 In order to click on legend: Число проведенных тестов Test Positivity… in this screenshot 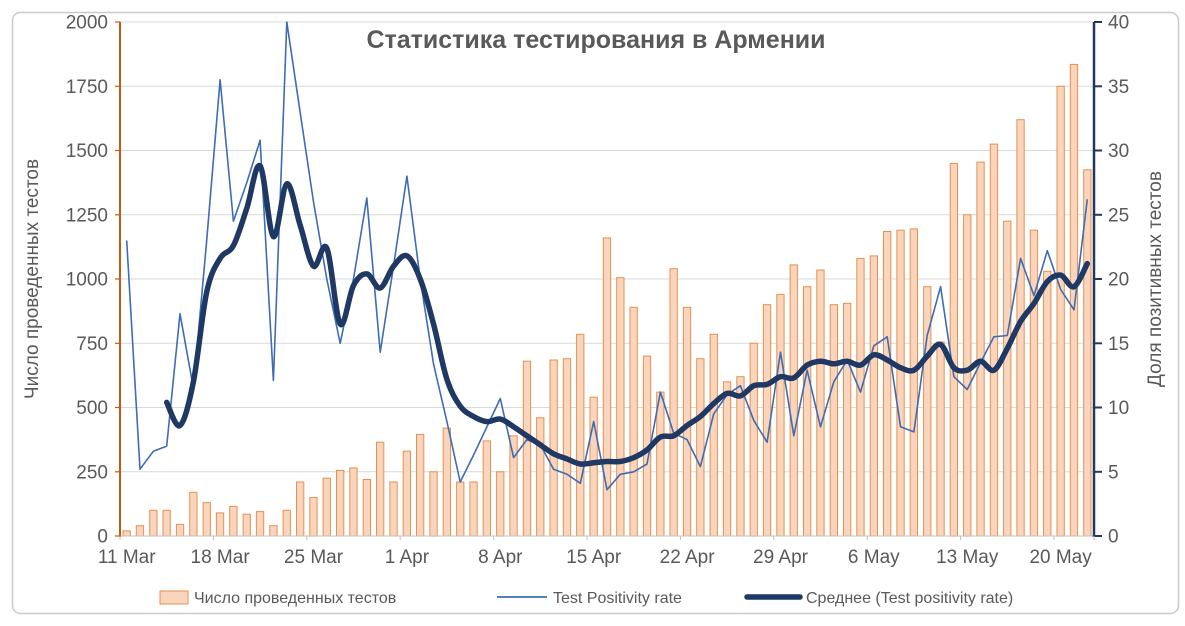, I will do `click(586, 598)`.